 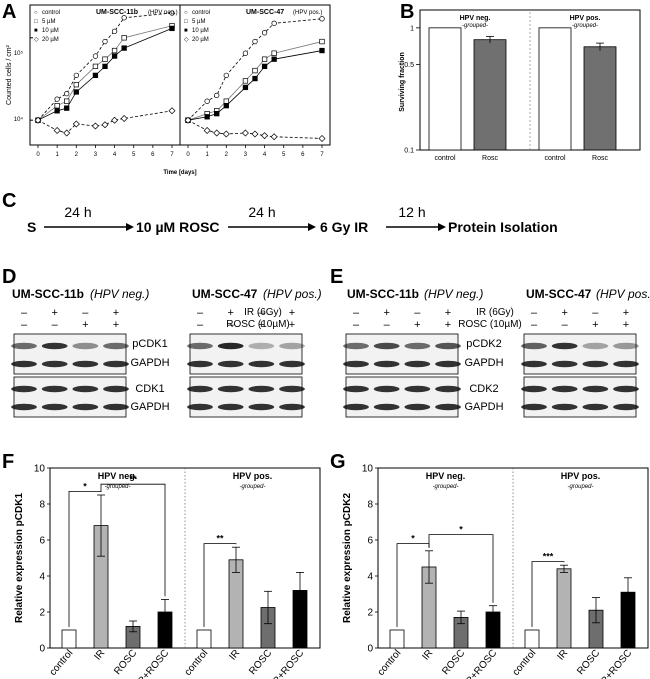 What do you see at coordinates (336, 277) in the screenshot?
I see `panel-label-e: E` at bounding box center [336, 277].